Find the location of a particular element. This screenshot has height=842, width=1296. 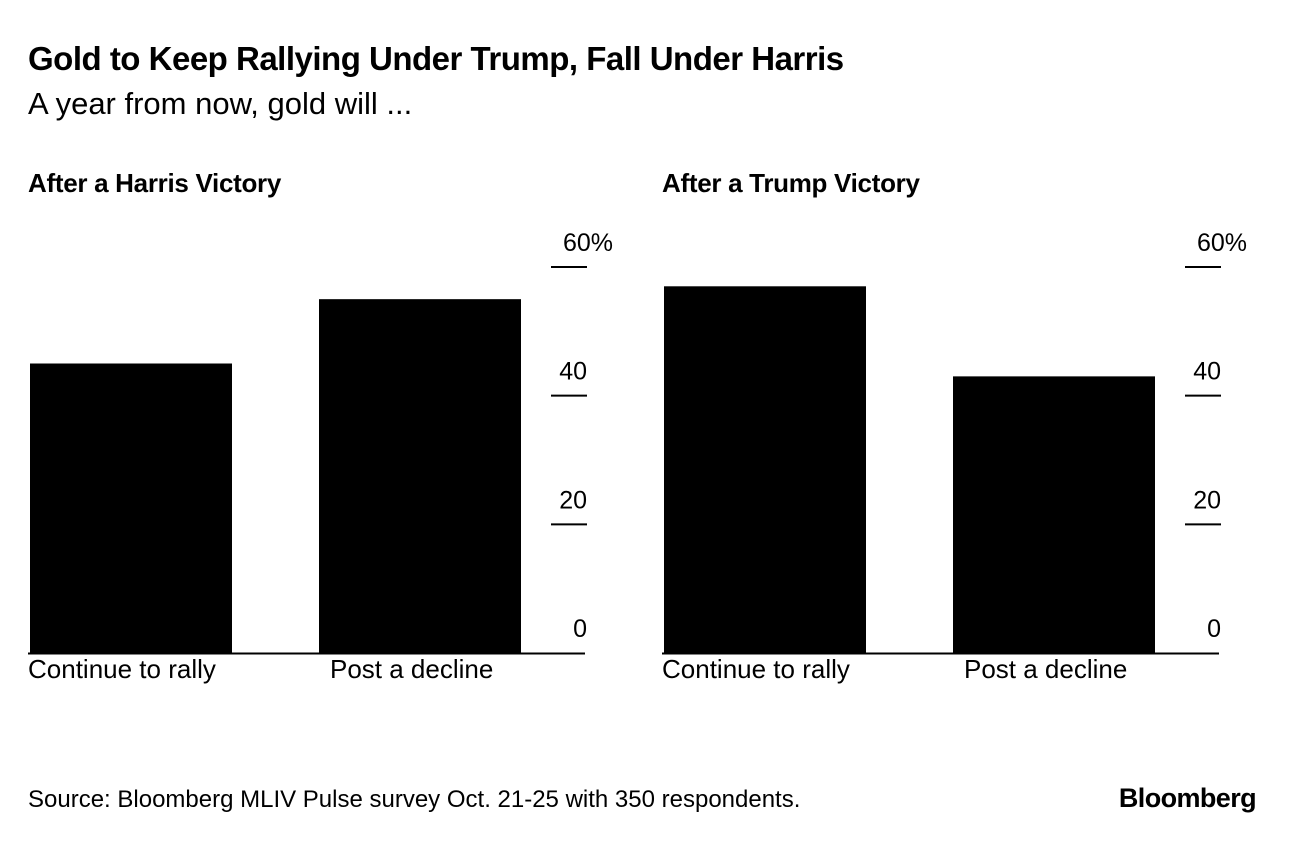

bloomberg-logo: Bloomberg is located at coordinates (1187, 798).